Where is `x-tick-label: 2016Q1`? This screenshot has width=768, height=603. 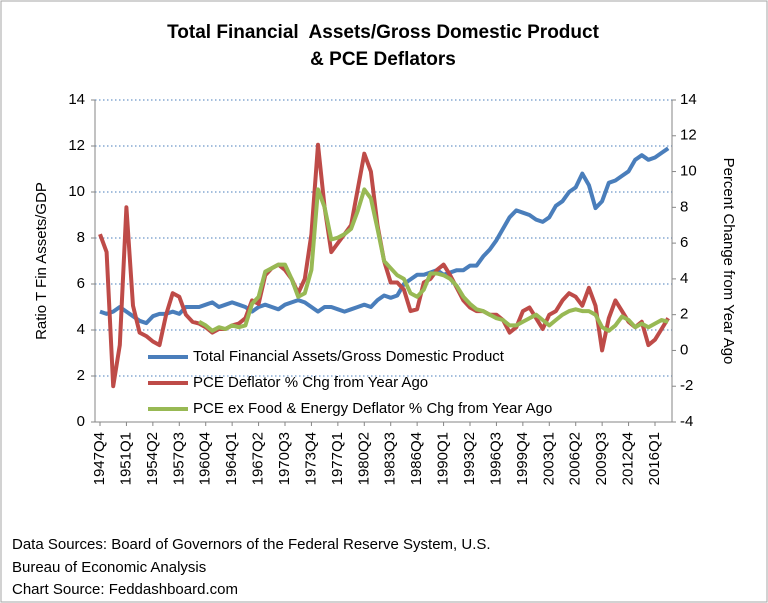
x-tick-label: 2016Q1 is located at coordinates (654, 458).